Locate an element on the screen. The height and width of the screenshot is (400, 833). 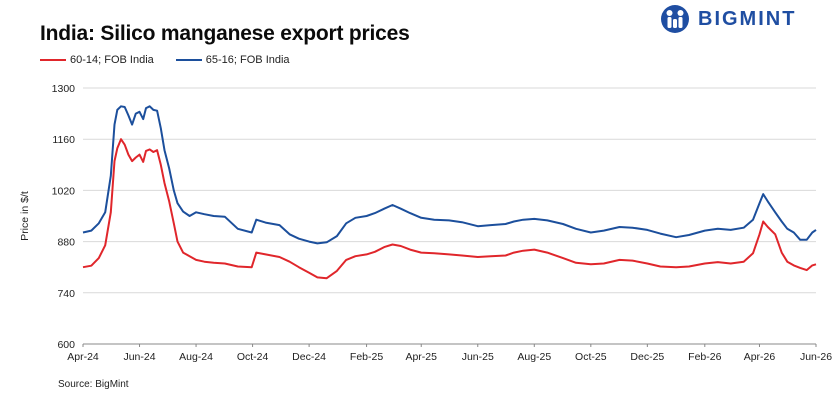
brand-logo: BIGMINT is located at coordinates (728, 19).